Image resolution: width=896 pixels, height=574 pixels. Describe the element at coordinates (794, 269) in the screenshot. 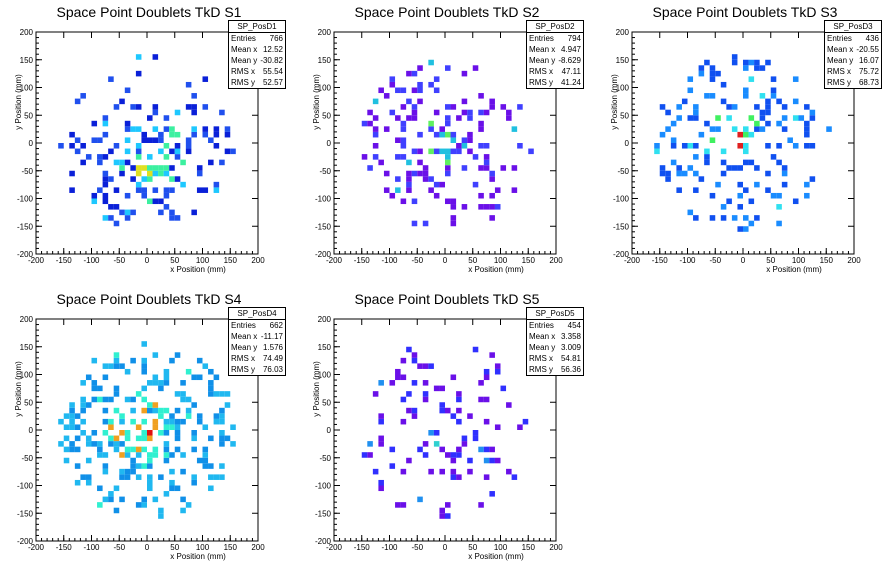

I see `x-axis-label: x Position (mm)` at that location.